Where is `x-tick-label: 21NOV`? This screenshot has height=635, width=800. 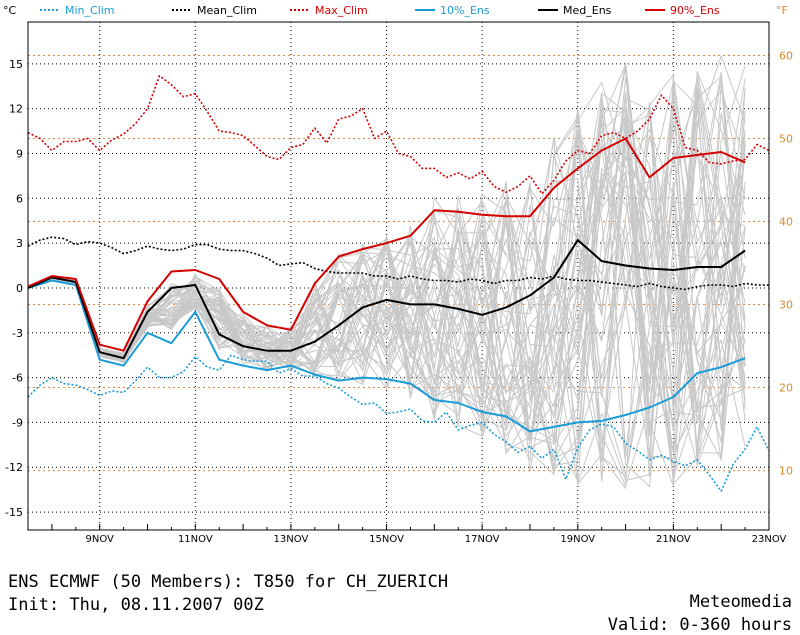 x-tick-label: 21NOV is located at coordinates (673, 539).